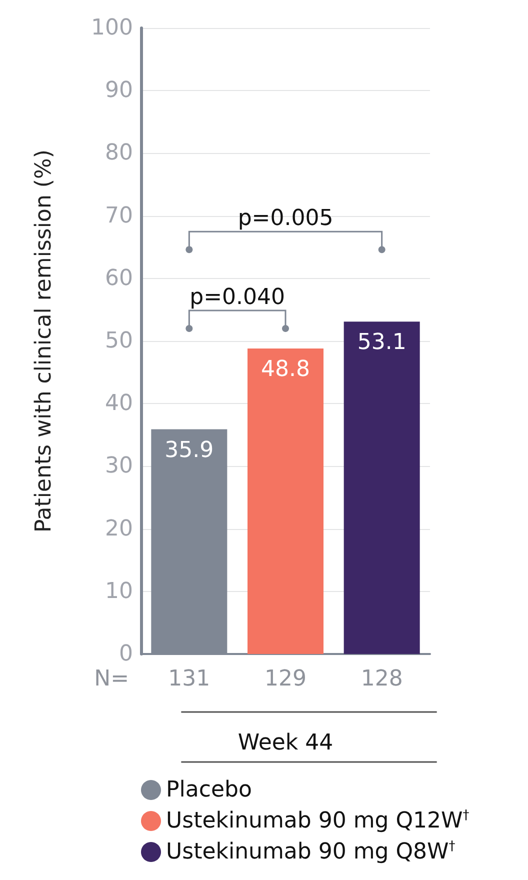 The image size is (528, 880). I want to click on data-label: 35.9, so click(189, 450).